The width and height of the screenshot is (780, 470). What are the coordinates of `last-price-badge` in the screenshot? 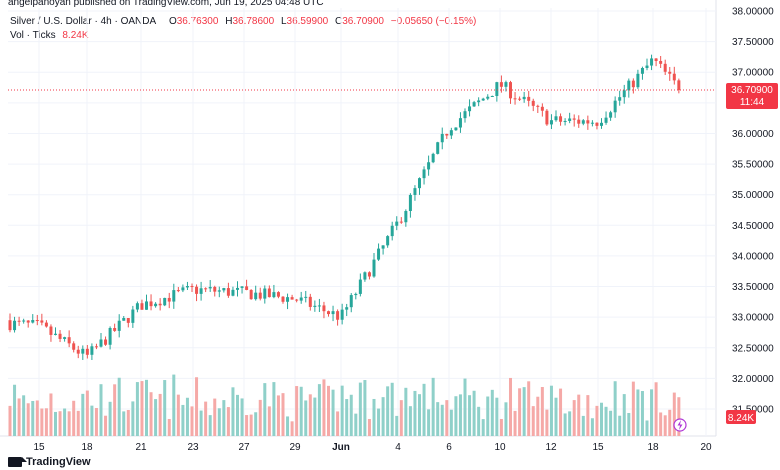 It's located at (752, 96).